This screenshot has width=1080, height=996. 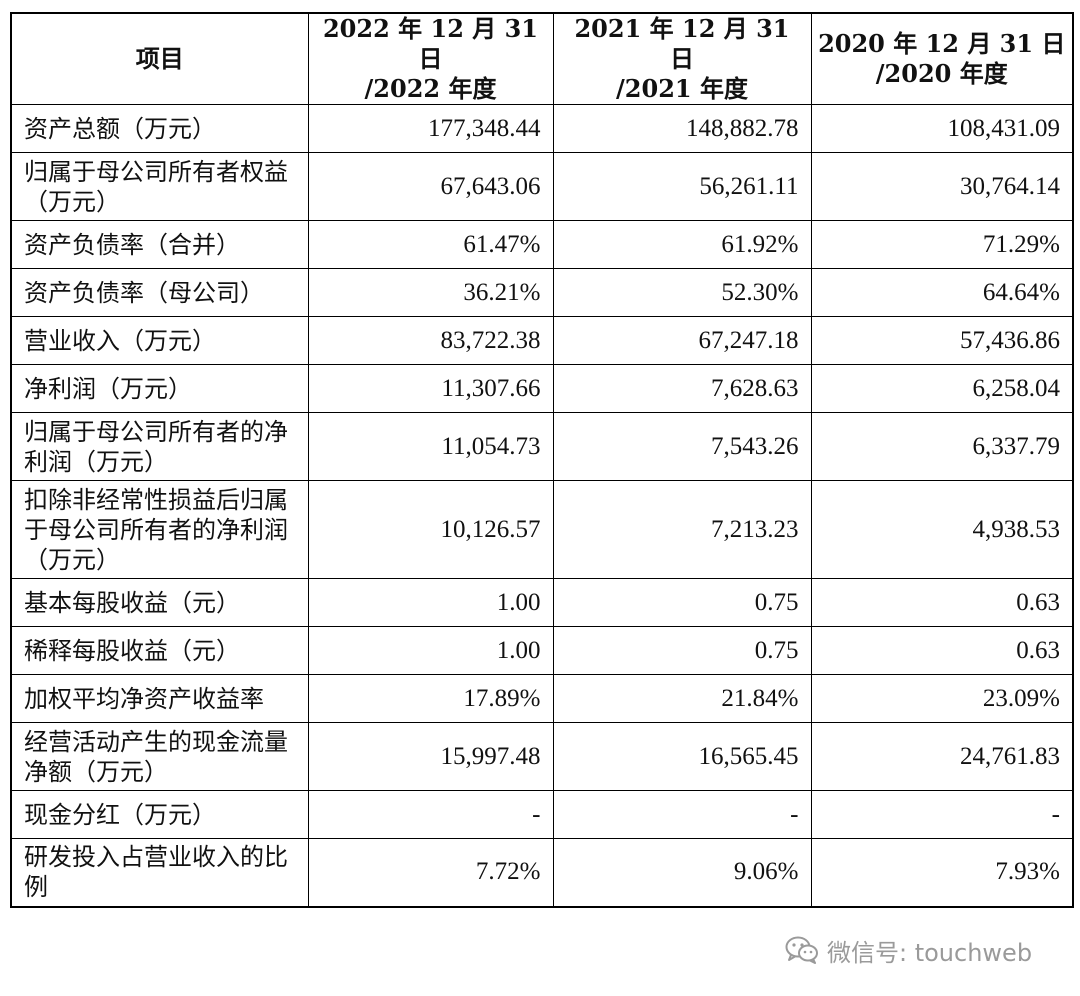 What do you see at coordinates (942, 292) in the screenshot?
I see `cell-2020: 64.64%` at bounding box center [942, 292].